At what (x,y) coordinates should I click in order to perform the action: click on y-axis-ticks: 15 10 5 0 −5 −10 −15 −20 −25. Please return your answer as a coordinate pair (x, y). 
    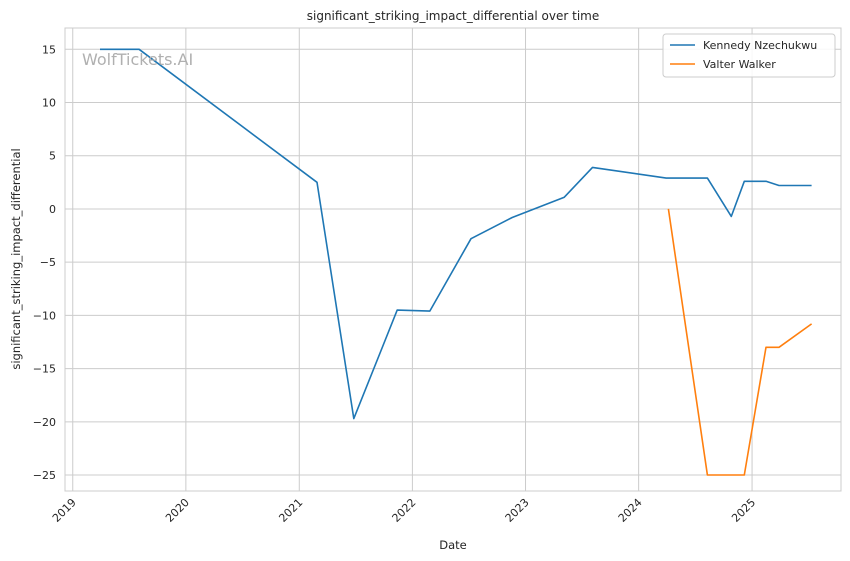
    Looking at the image, I should click on (44, 262).